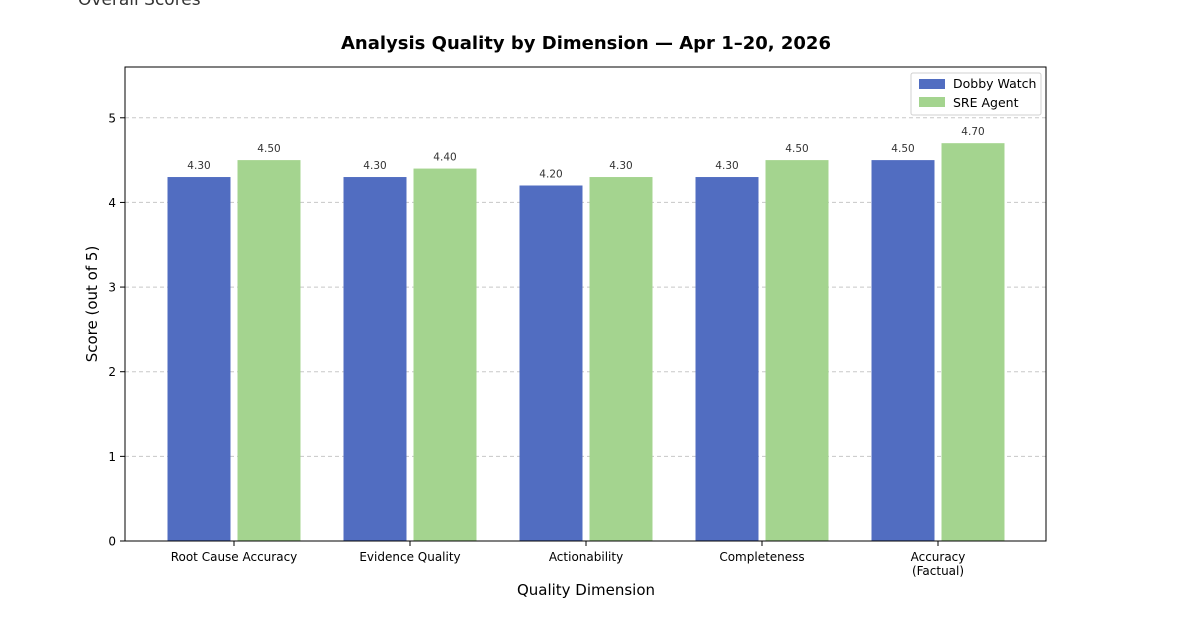 The height and width of the screenshot is (630, 1200). Describe the element at coordinates (112, 203) in the screenshot. I see `y-tick-label: 4` at that location.